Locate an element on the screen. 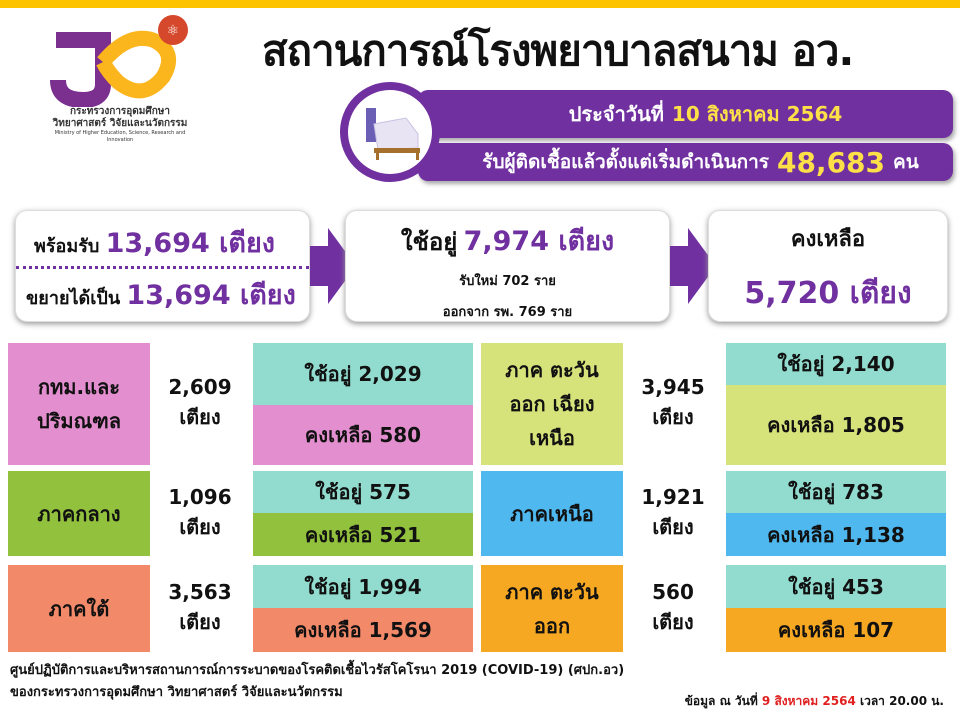  ready-beds: พร้อมรับ 13,694 เตียง is located at coordinates (154, 242).